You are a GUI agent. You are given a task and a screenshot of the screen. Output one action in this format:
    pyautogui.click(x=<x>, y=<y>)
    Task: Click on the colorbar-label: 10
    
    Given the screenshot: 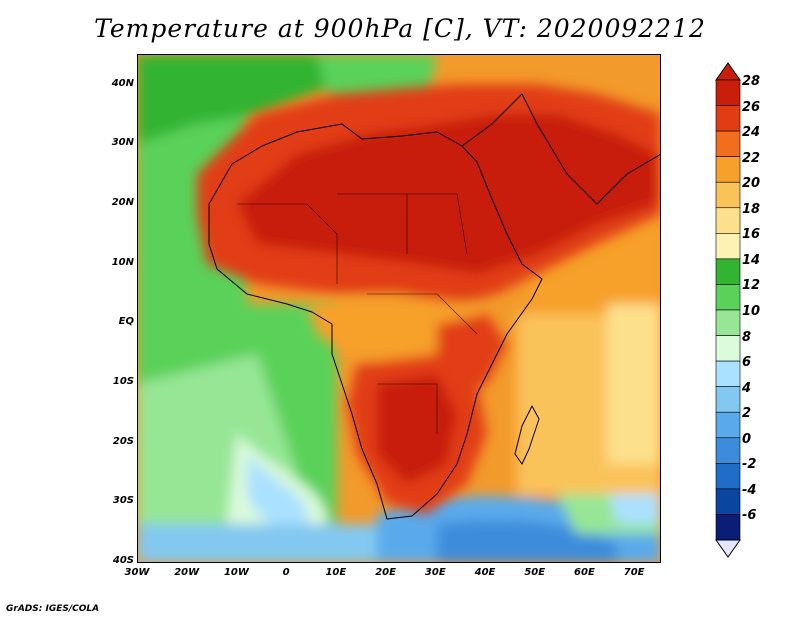 What is the action you would take?
    pyautogui.click(x=751, y=311)
    